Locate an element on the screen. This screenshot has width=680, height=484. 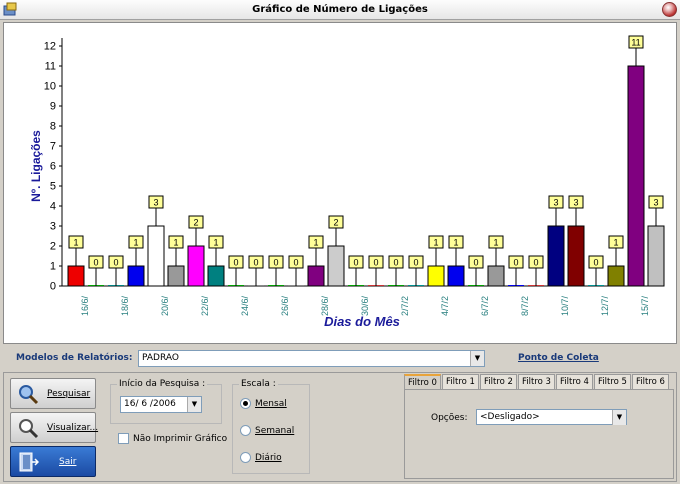
scale-group: Escala : is located at coordinates (271, 426).